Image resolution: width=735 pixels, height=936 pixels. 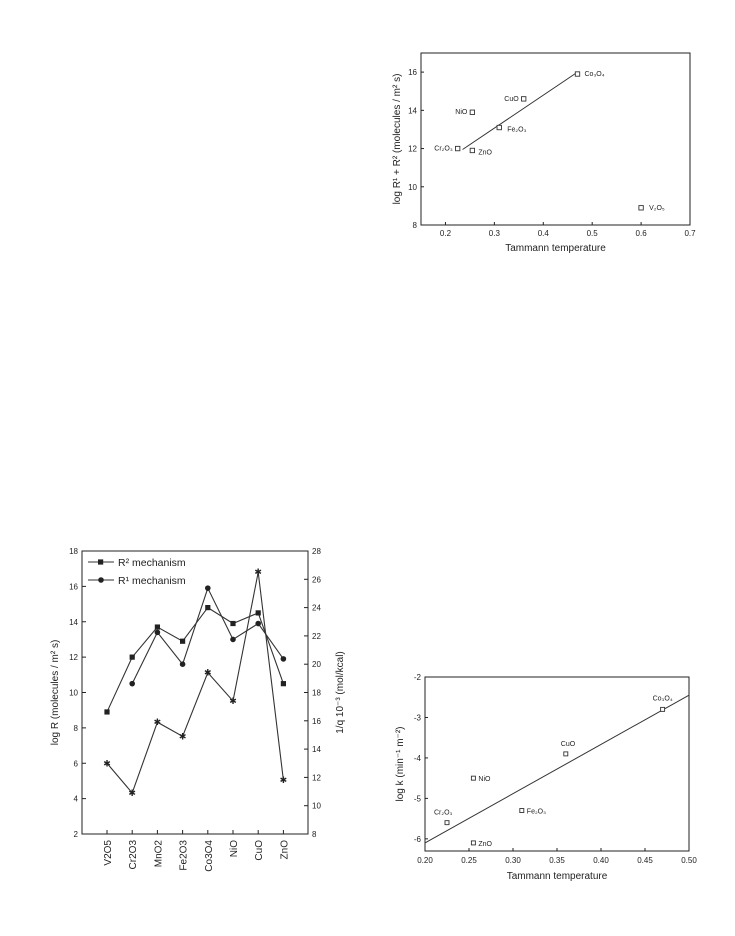 I want to click on x-tick-label: 0.20, so click(x=425, y=860).